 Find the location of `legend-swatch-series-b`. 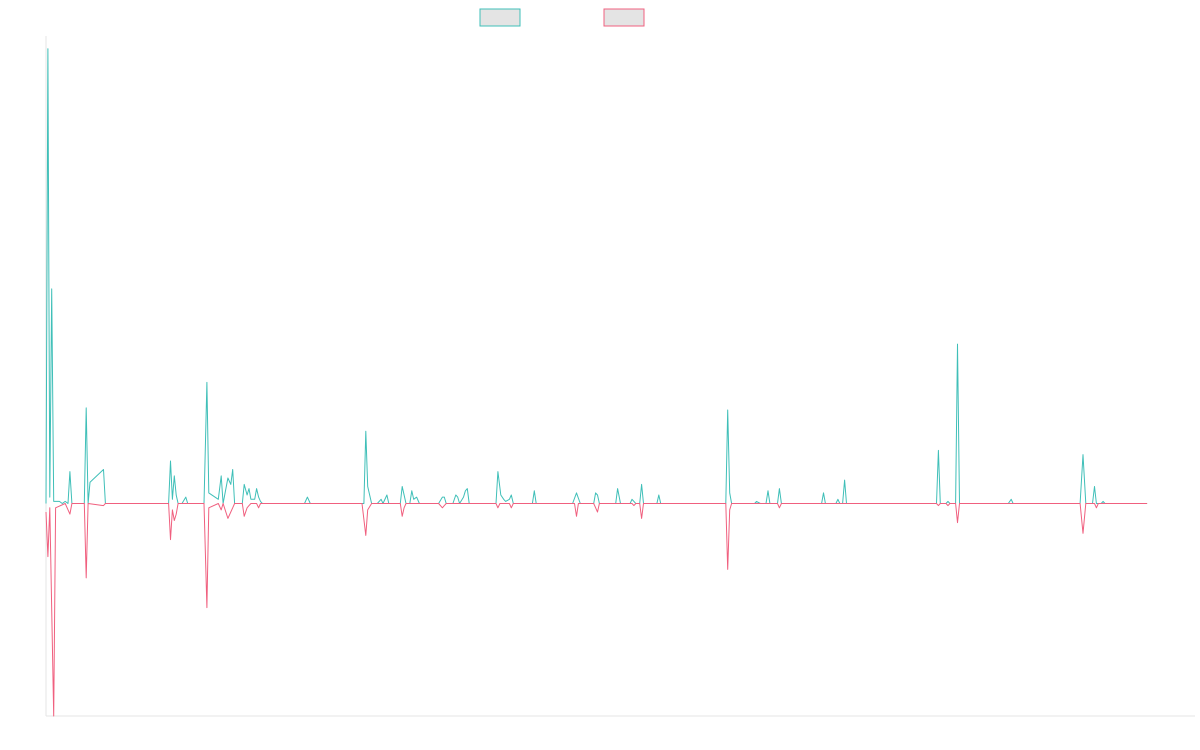

legend-swatch-series-b is located at coordinates (624, 17).